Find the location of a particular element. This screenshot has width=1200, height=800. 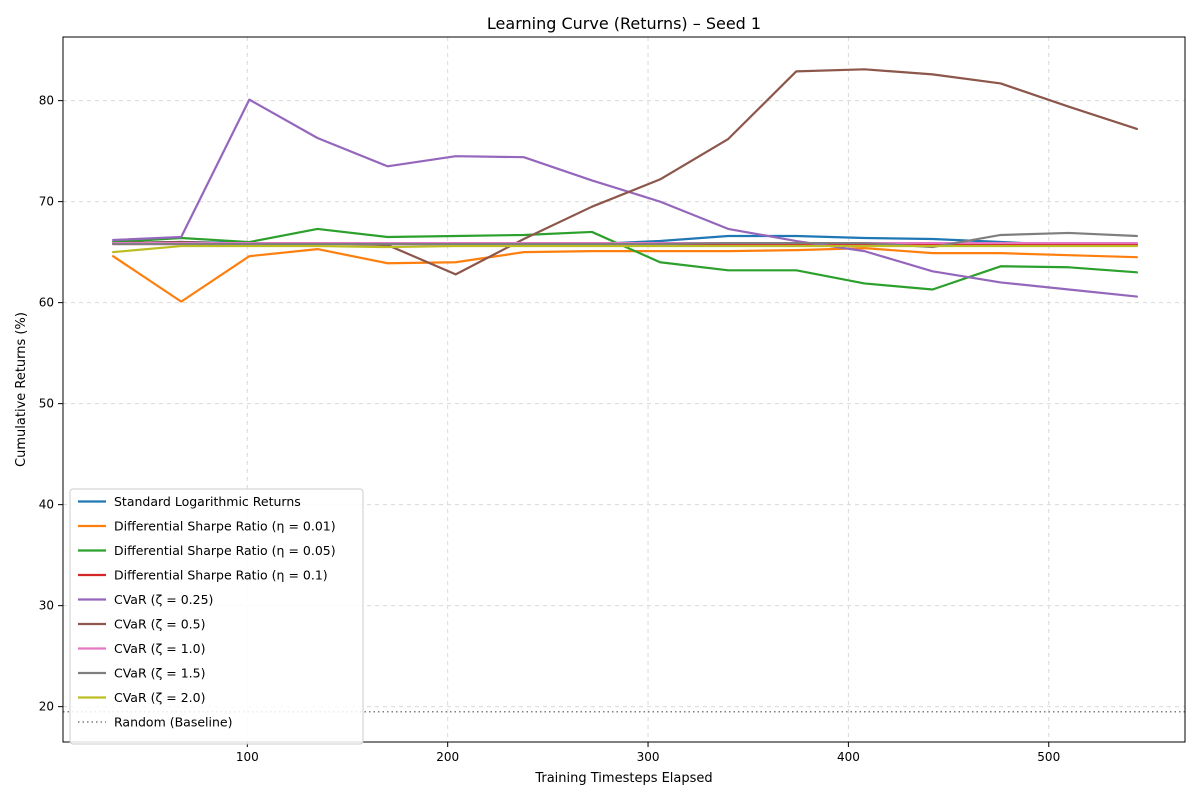

legend-box is located at coordinates (216, 616).